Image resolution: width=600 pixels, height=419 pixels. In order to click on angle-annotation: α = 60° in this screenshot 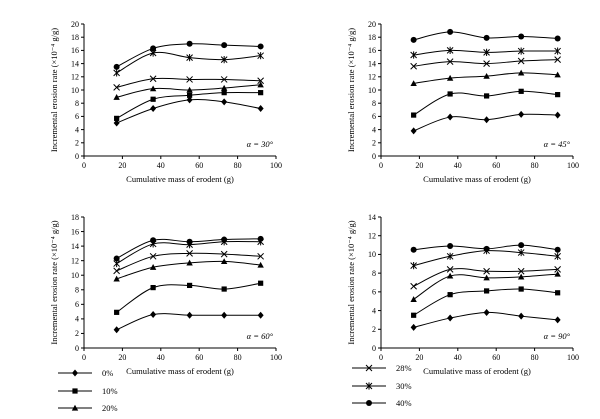, I will do `click(260, 336)`.